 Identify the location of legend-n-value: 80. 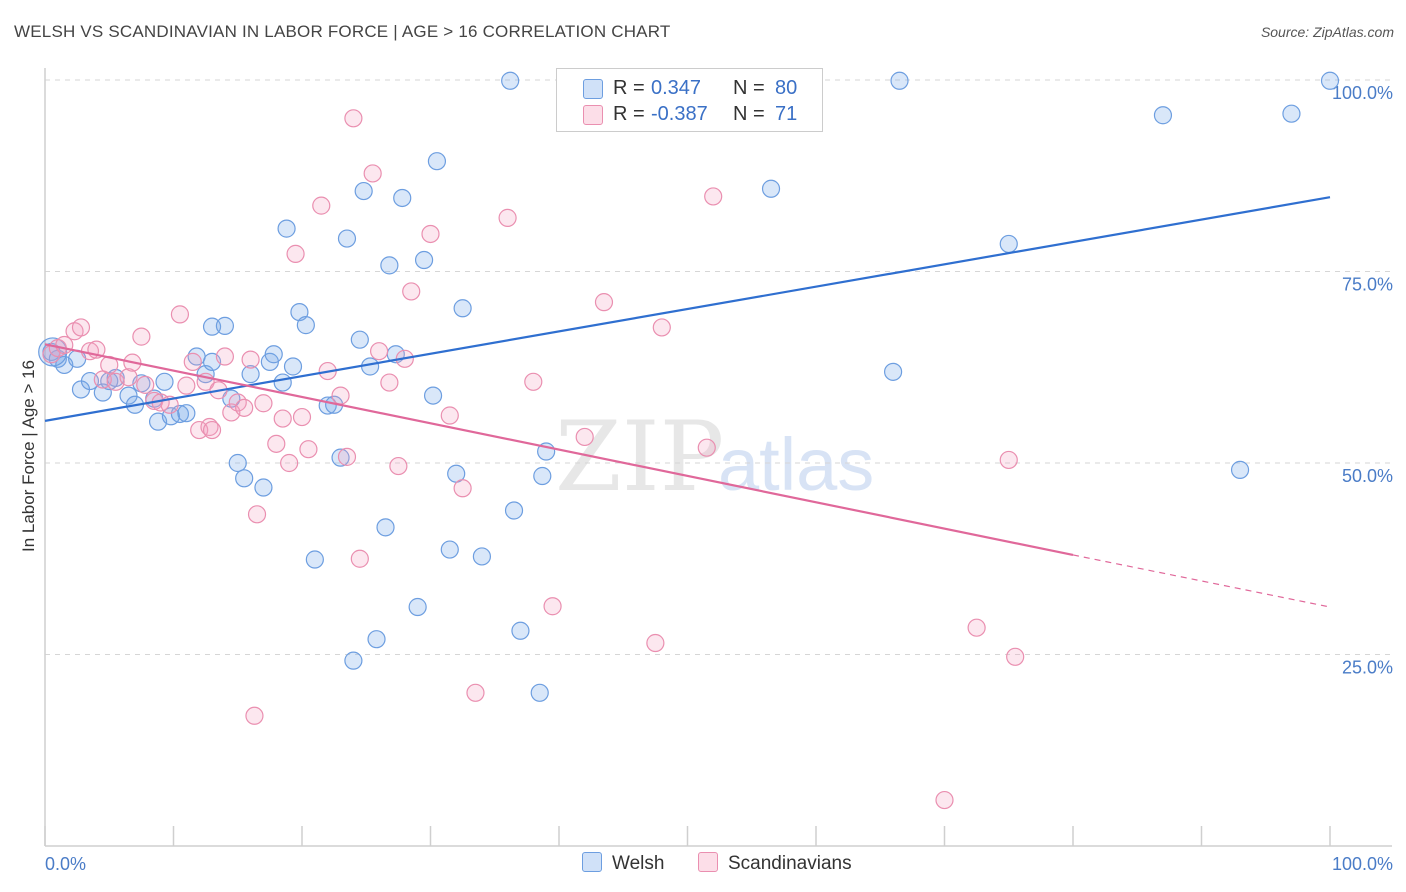
(786, 88).